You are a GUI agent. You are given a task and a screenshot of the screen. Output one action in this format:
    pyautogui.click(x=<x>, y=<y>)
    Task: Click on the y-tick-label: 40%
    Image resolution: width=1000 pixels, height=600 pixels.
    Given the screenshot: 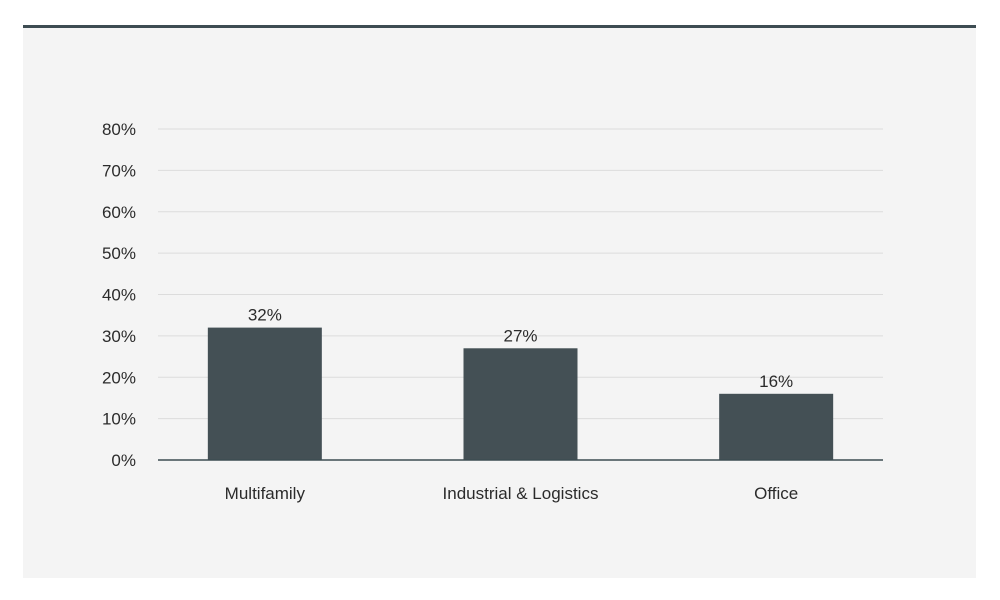 What is the action you would take?
    pyautogui.click(x=119, y=295)
    